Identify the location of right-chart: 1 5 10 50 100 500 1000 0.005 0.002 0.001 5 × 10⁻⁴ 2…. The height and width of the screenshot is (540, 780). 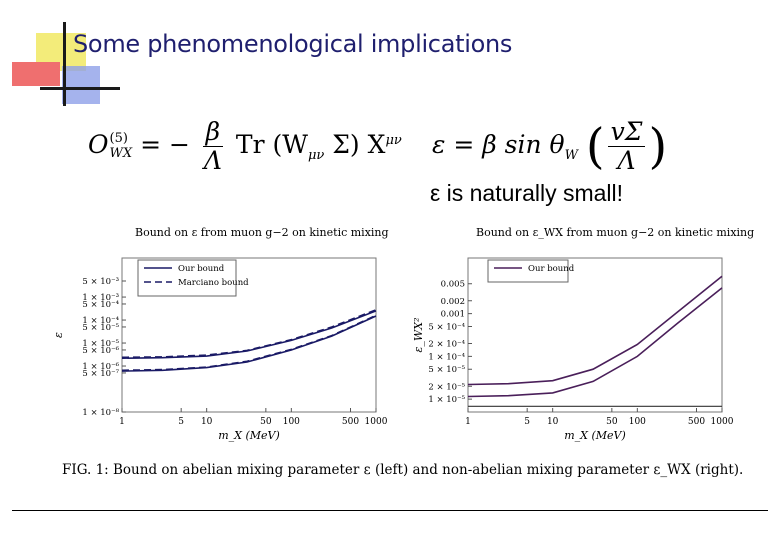
(573, 349).